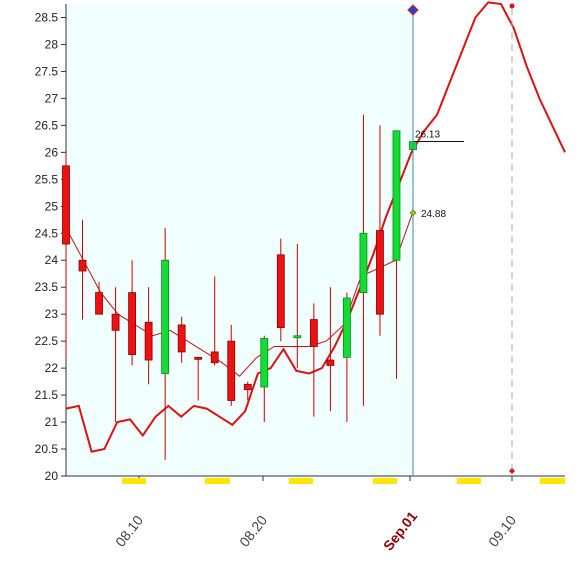 This screenshot has width=581, height=579. What do you see at coordinates (52, 152) in the screenshot?
I see `y-tick-label: 26` at bounding box center [52, 152].